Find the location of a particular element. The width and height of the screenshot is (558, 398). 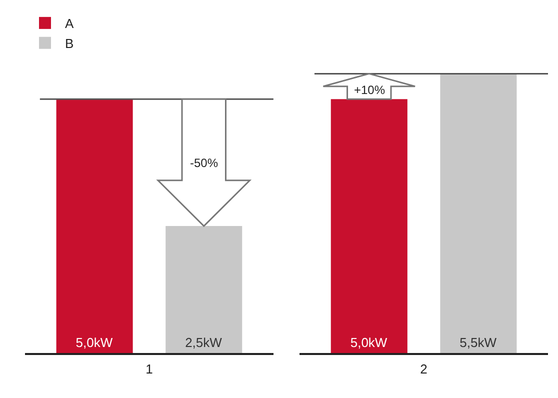

annotation: -50% is located at coordinates (204, 163).